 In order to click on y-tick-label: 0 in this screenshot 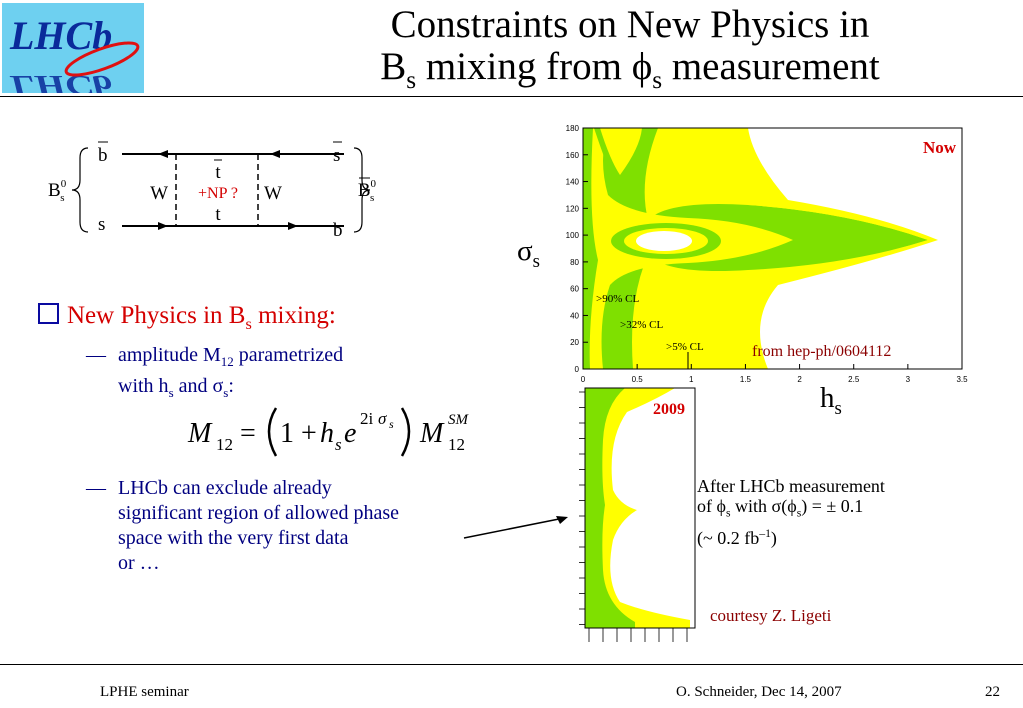, I will do `click(577, 369)`.